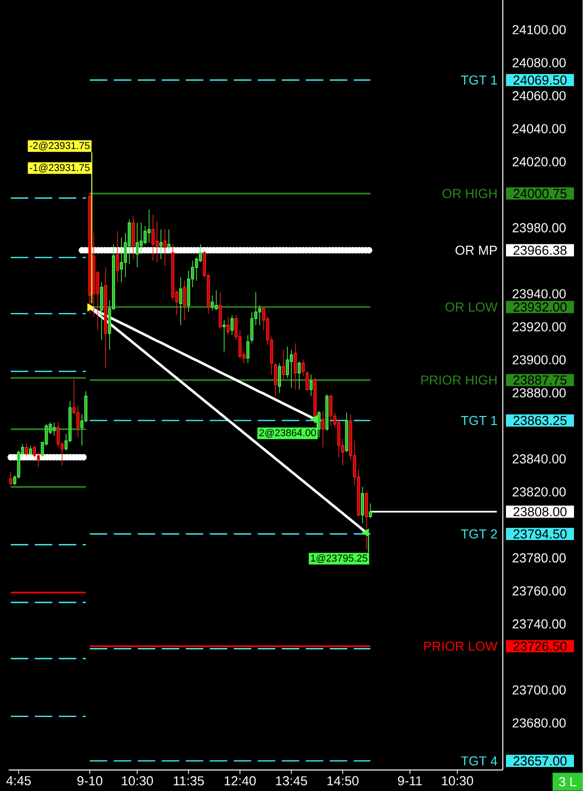  What do you see at coordinates (539, 591) in the screenshot?
I see `y-tick-label: 23760.00` at bounding box center [539, 591].